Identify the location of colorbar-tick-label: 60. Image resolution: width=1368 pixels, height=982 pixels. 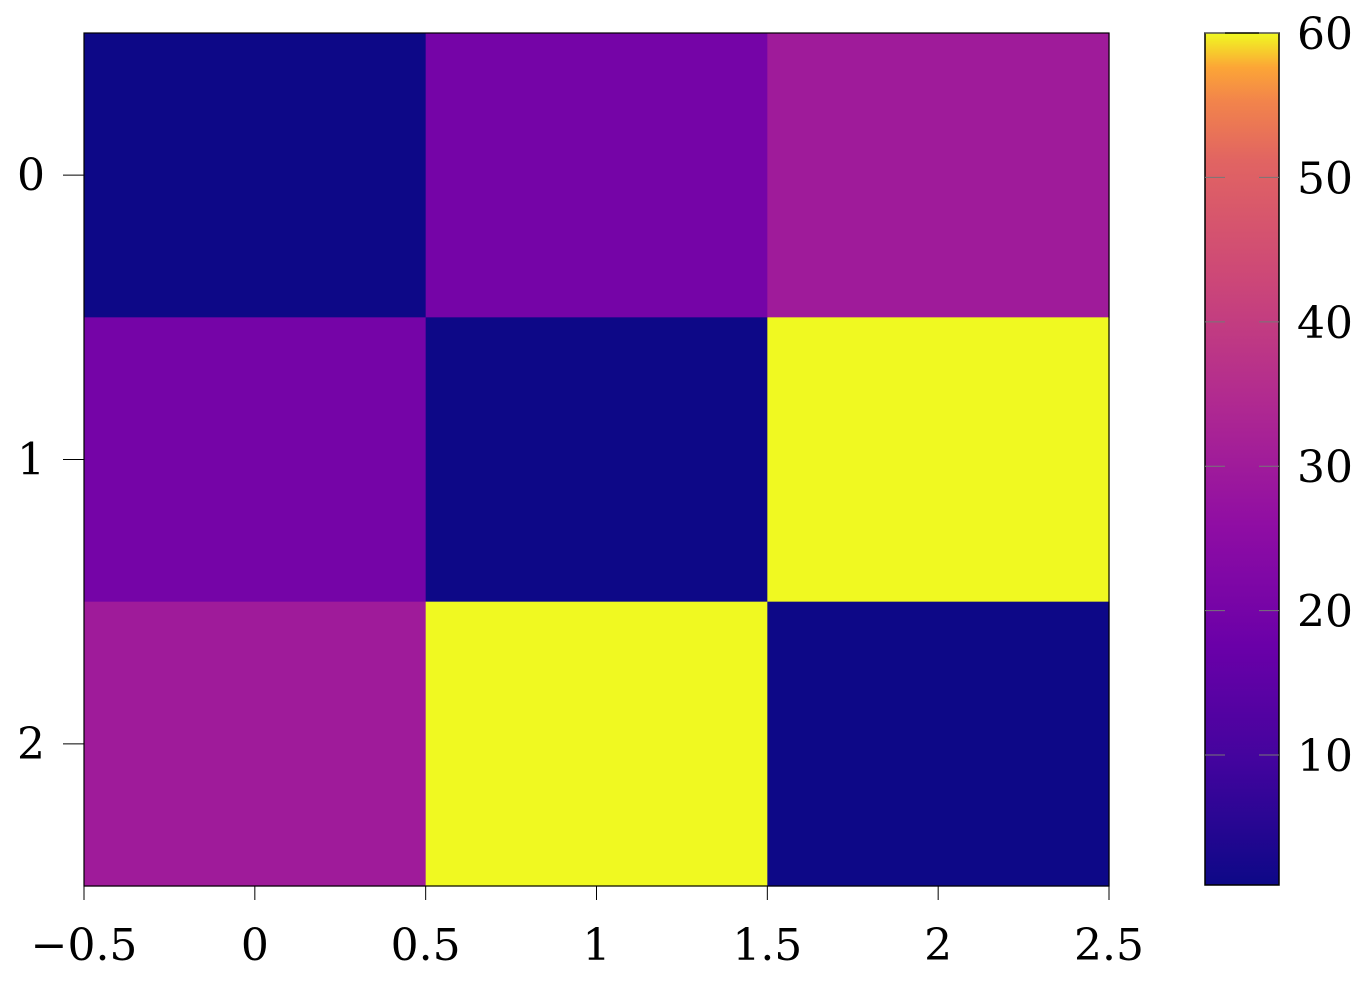
(1325, 34).